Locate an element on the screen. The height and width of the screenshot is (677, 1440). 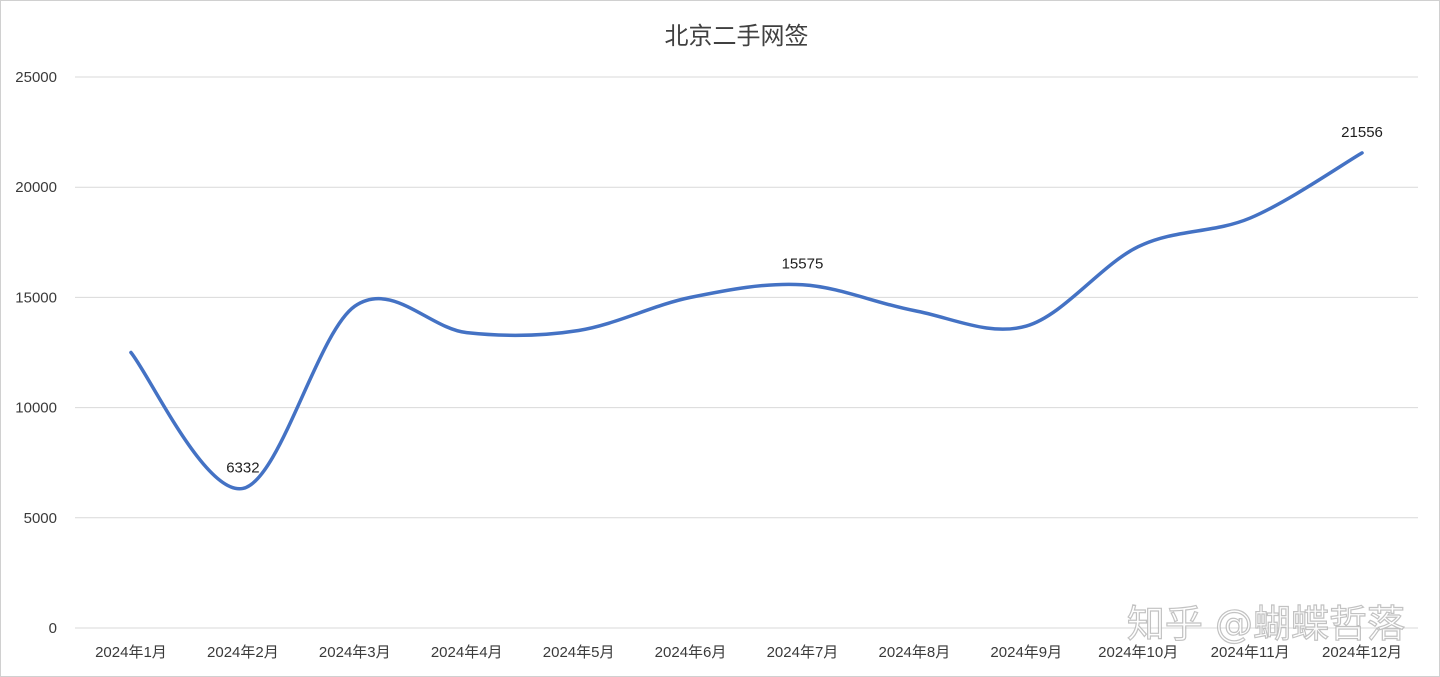
x-tick-label: 2024年7月 is located at coordinates (803, 652).